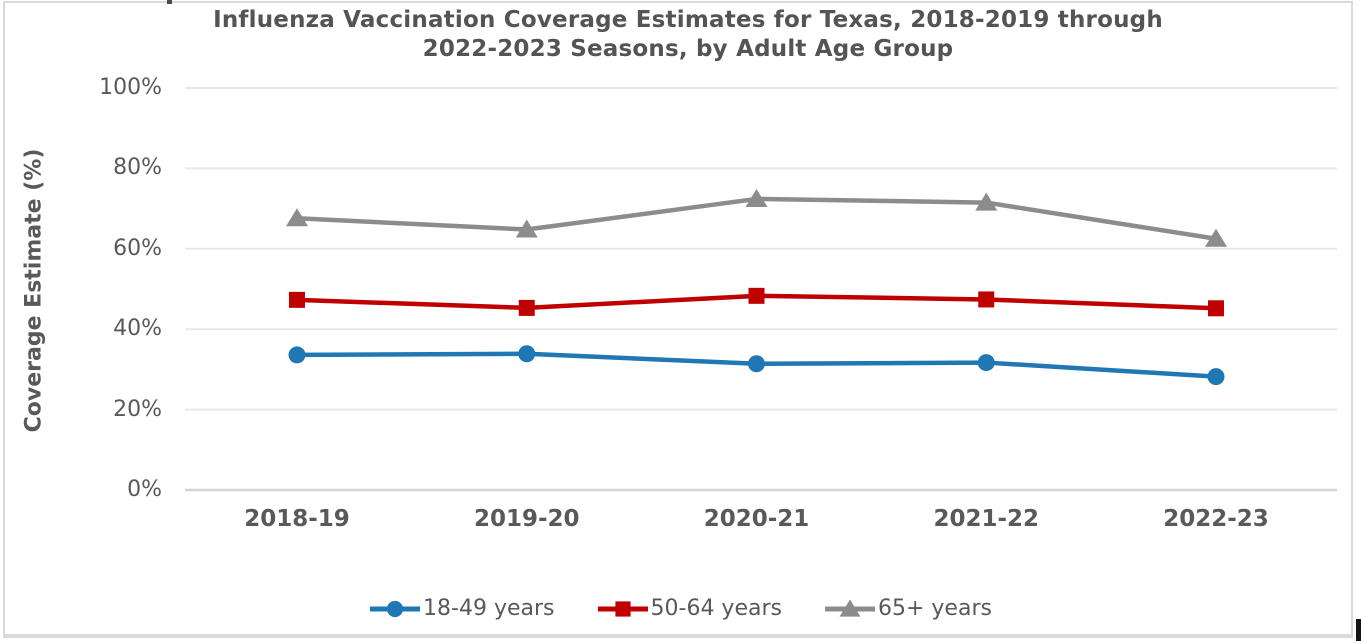 The width and height of the screenshot is (1361, 644). I want to click on series-18-49-years, so click(756, 365).